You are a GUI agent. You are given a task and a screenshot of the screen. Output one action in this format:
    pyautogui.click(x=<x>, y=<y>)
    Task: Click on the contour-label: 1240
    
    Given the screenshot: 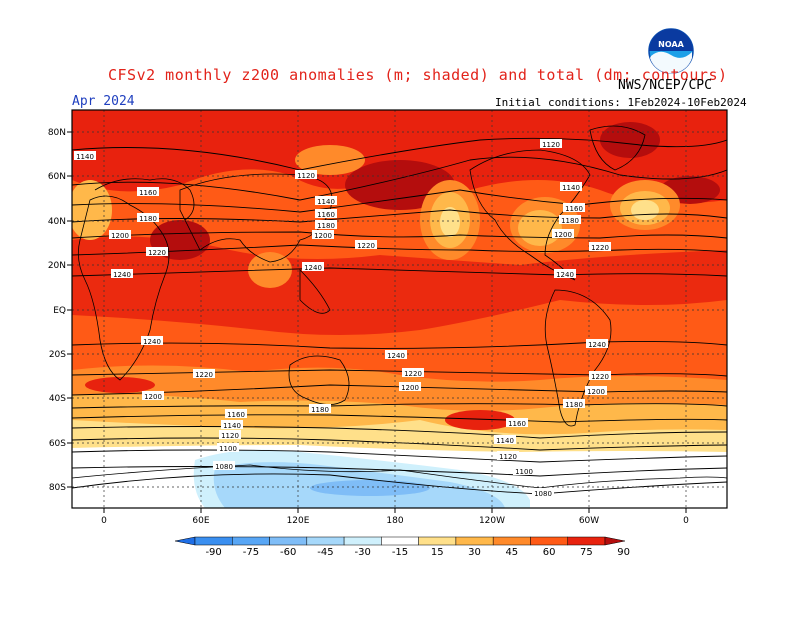 What is the action you would take?
    pyautogui.click(x=597, y=344)
    